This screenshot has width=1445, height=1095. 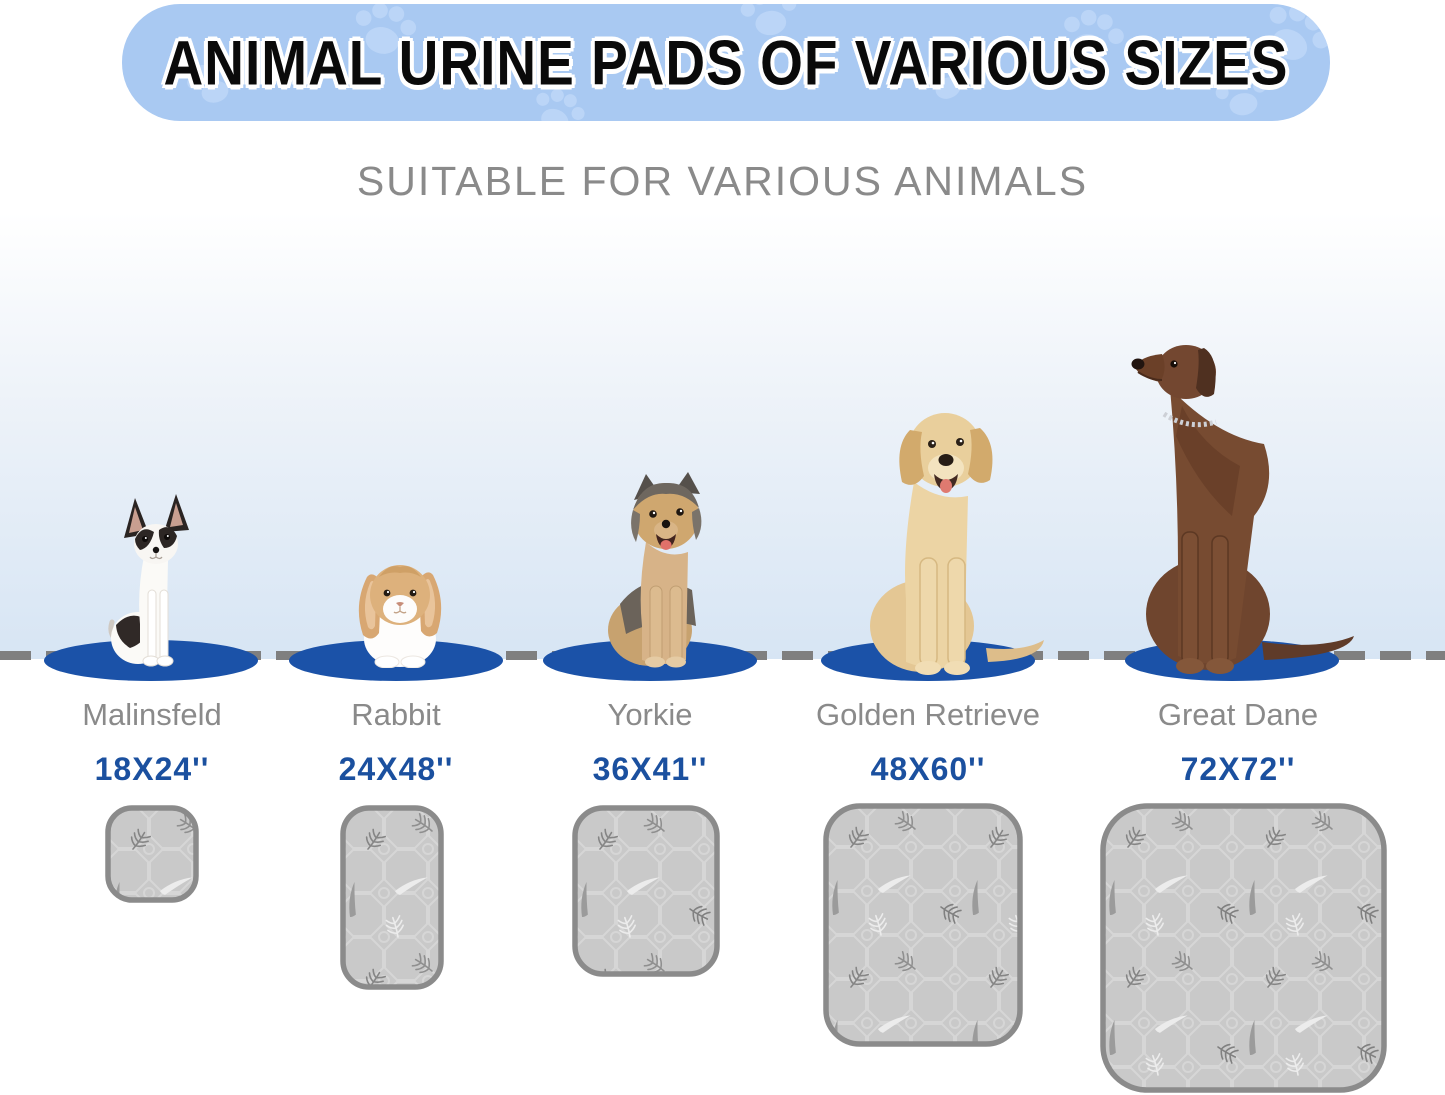 I want to click on urine-pad-72x72, so click(x=1243, y=948).